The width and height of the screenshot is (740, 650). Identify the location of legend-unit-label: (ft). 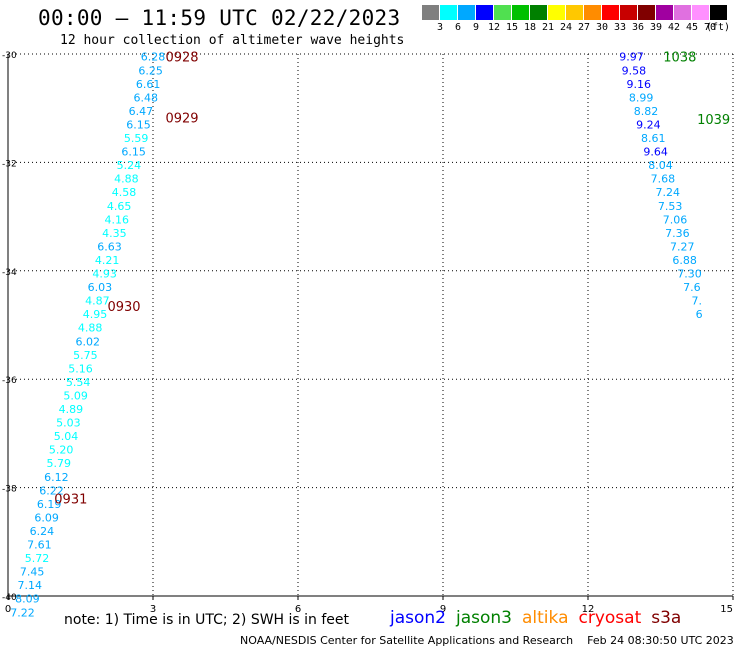
(718, 27).